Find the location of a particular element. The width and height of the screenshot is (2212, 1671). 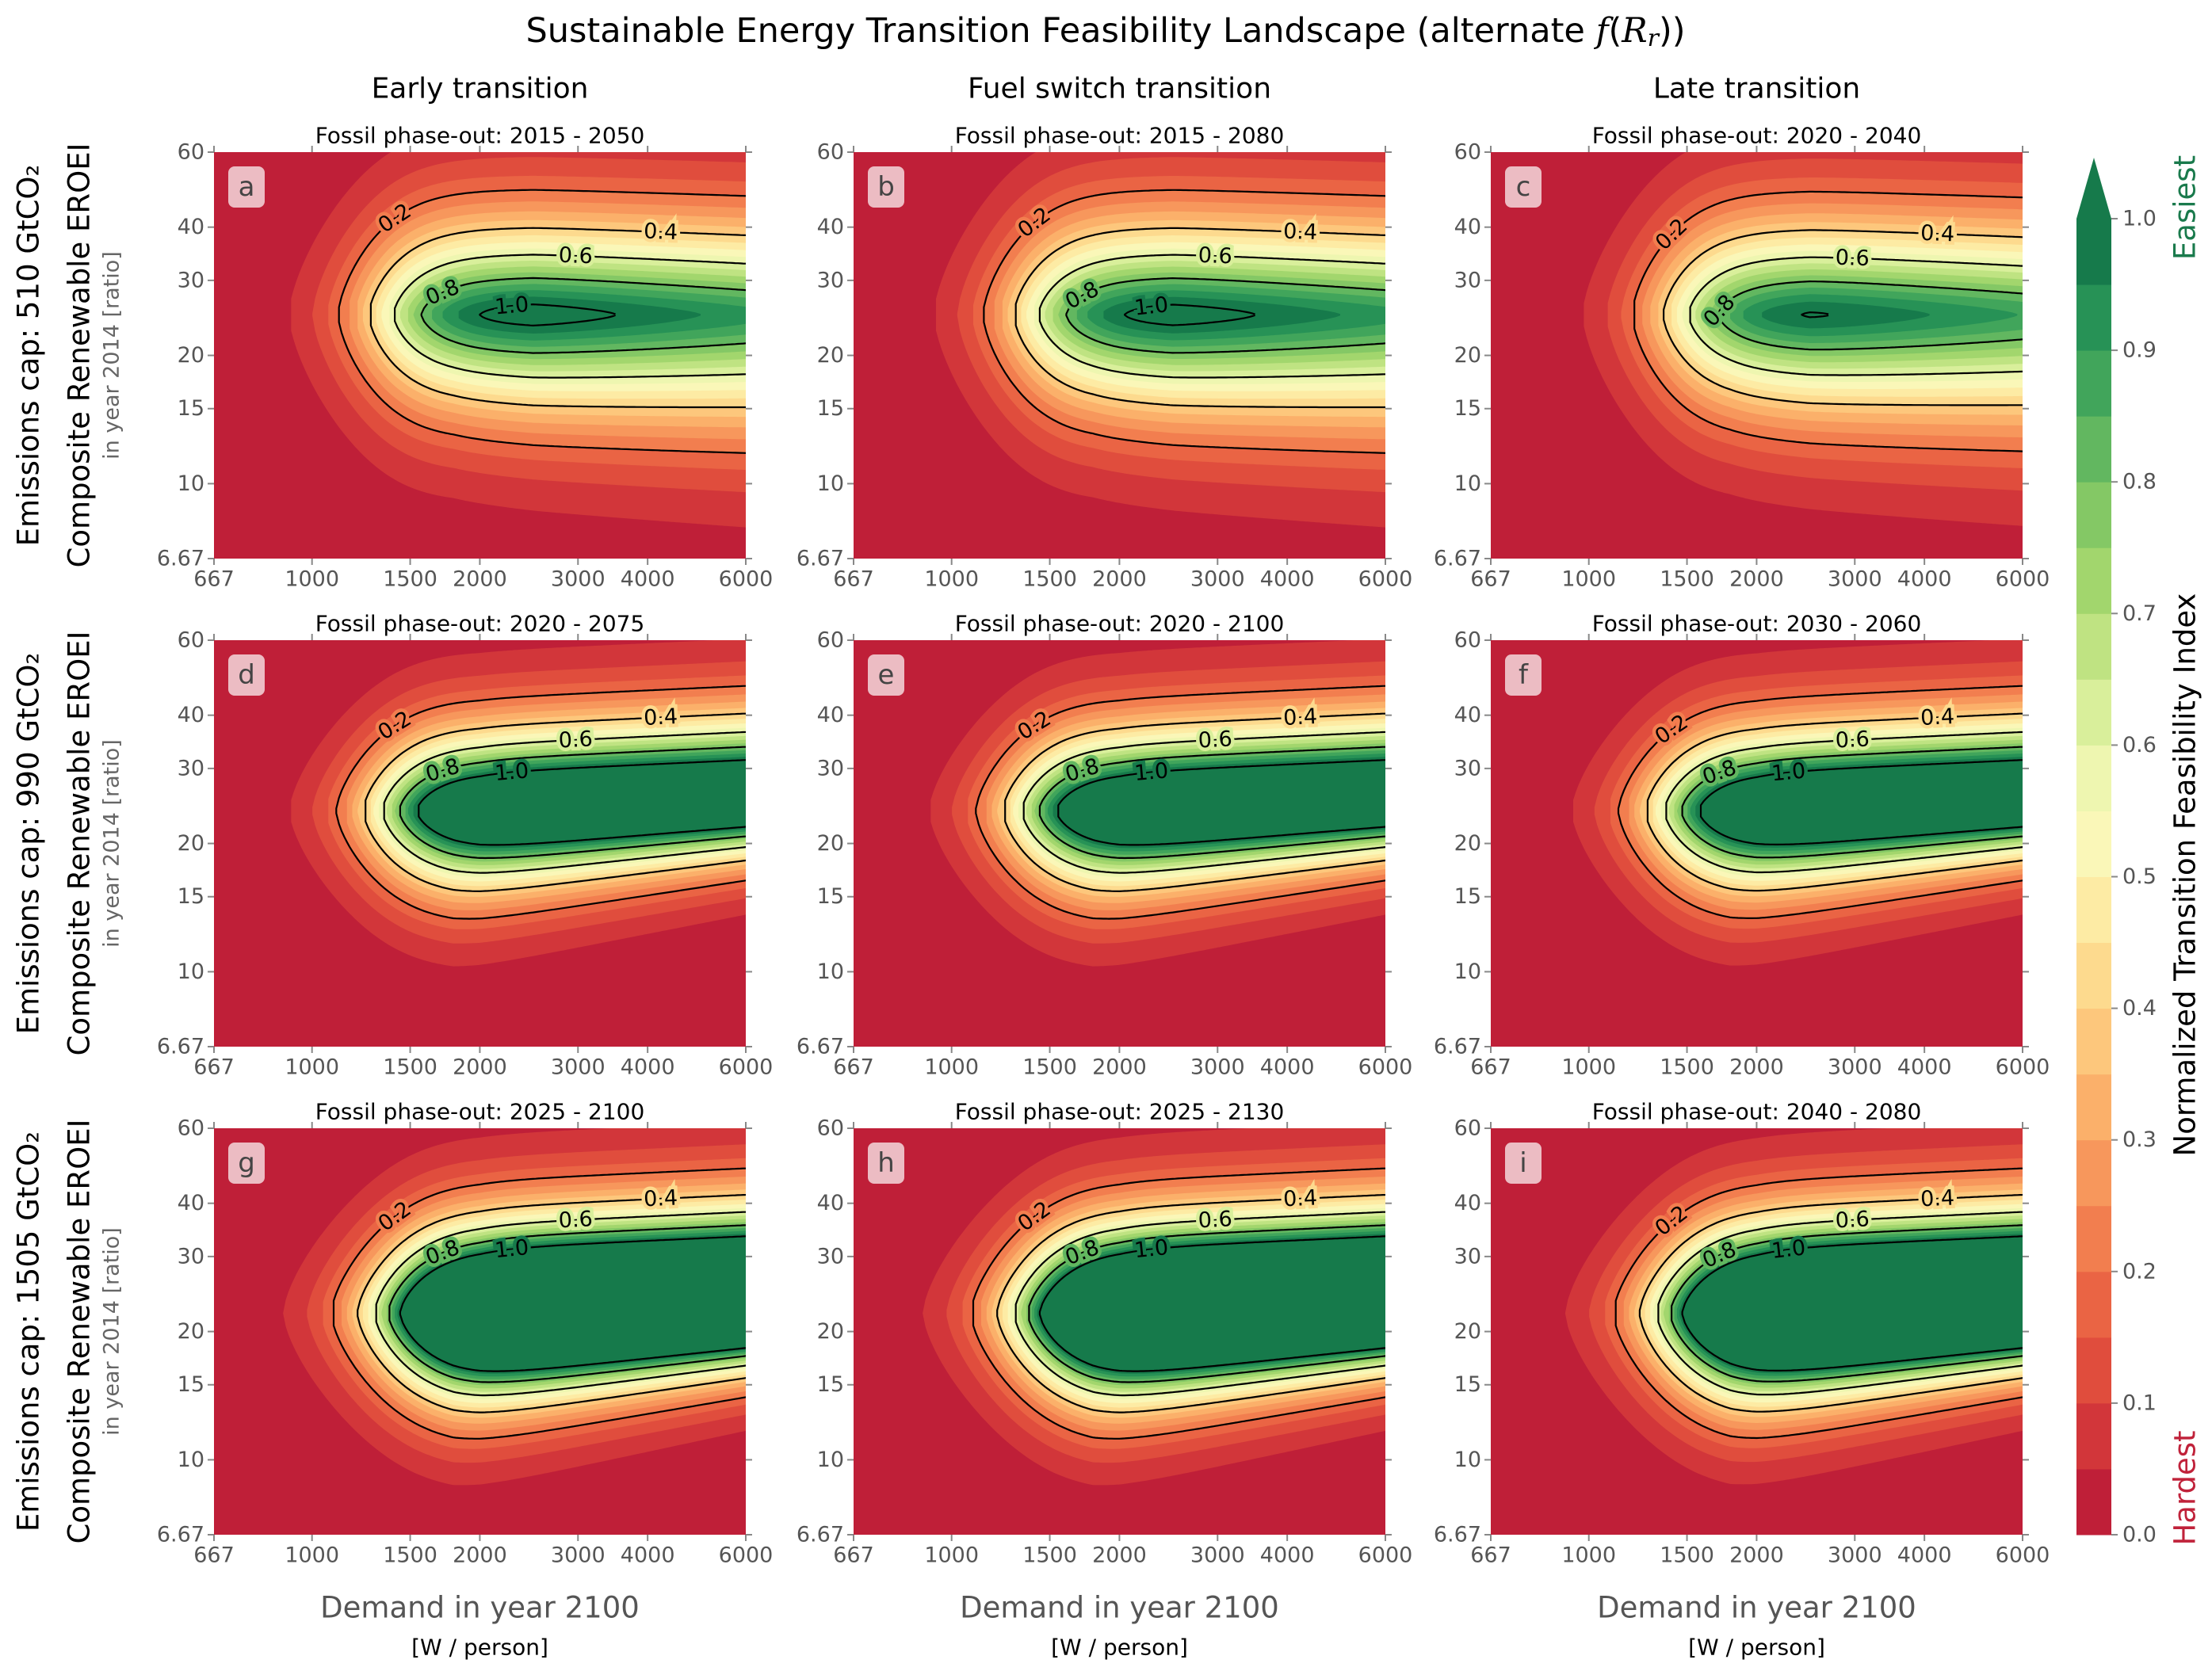

x-tick-label: 1500 is located at coordinates (410, 579).